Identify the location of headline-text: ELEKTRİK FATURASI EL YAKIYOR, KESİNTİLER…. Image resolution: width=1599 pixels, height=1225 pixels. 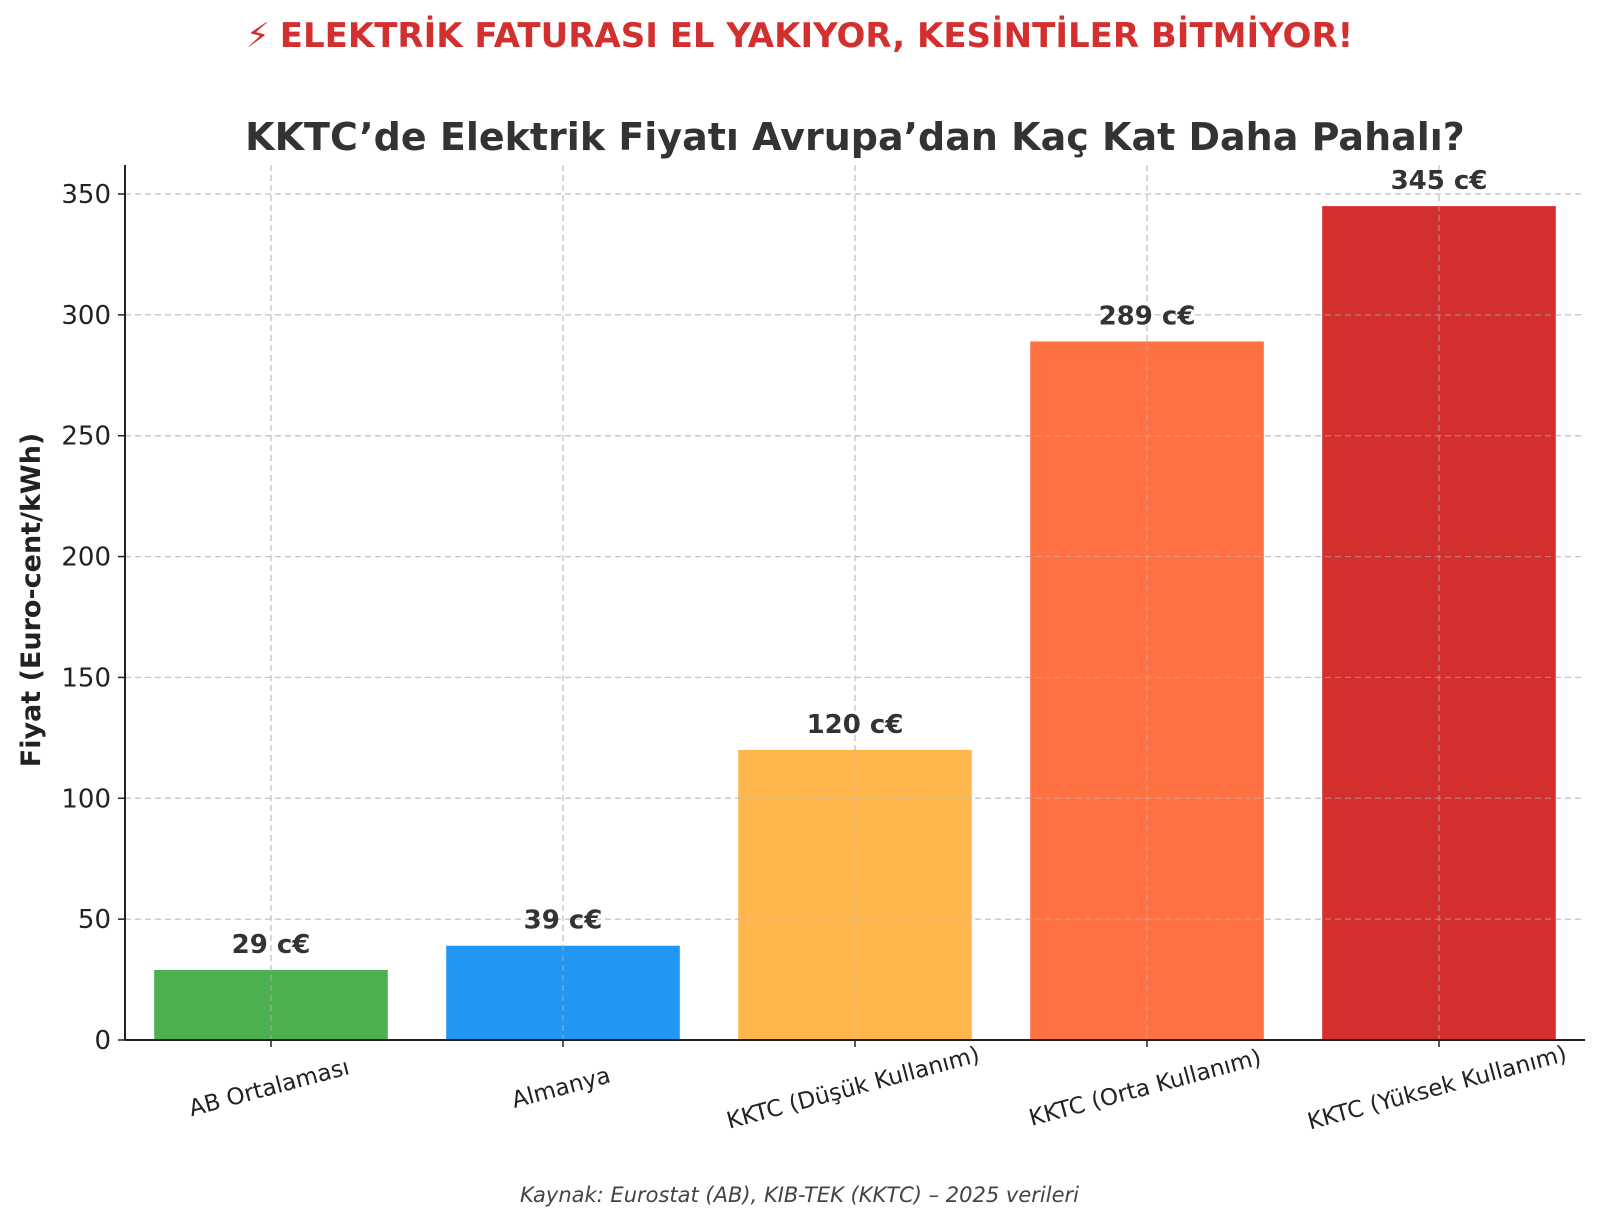
(816, 36).